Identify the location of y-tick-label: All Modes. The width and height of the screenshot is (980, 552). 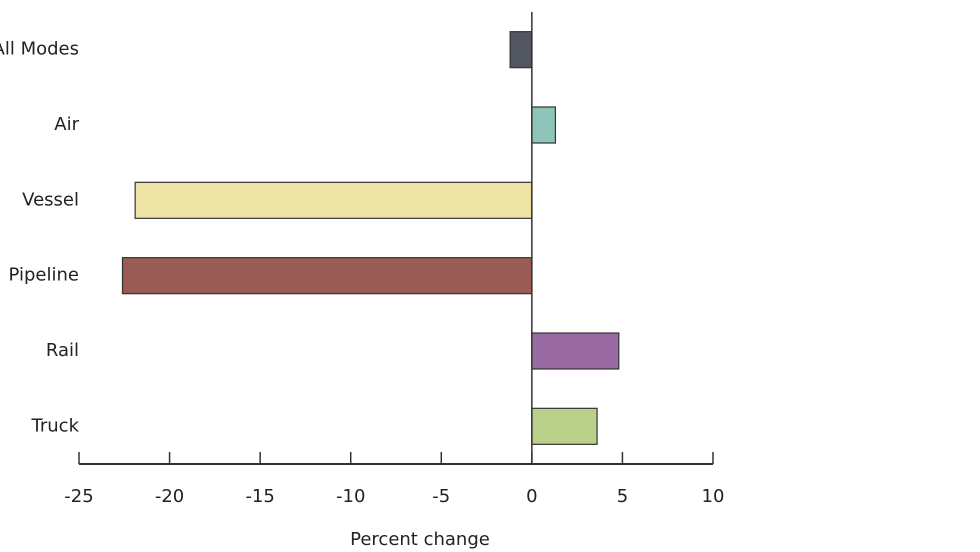
(39, 49).